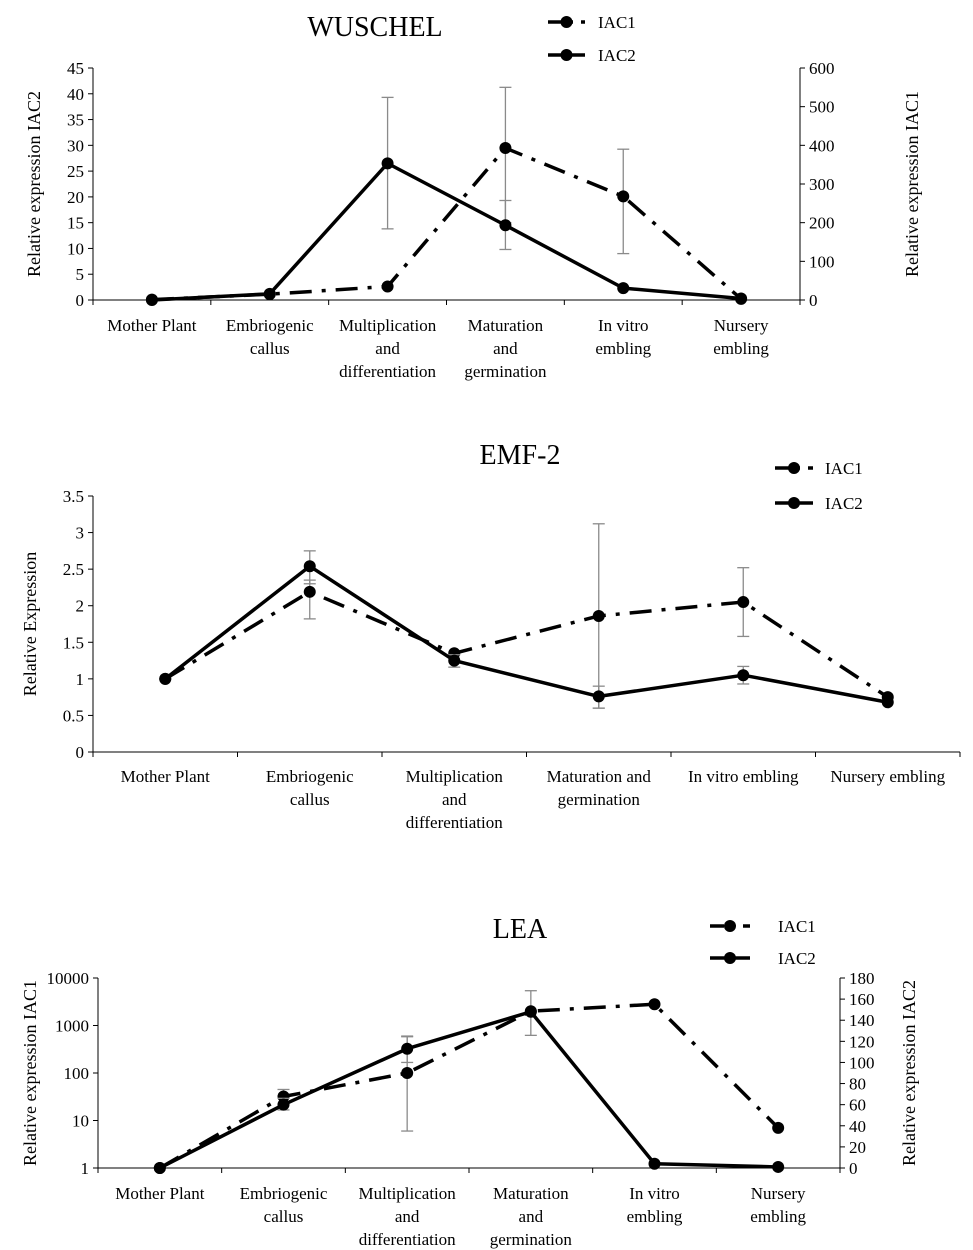 Image resolution: width=973 pixels, height=1250 pixels. What do you see at coordinates (30, 1073) in the screenshot?
I see `y-axis-left-label: Relative expression IAC1` at bounding box center [30, 1073].